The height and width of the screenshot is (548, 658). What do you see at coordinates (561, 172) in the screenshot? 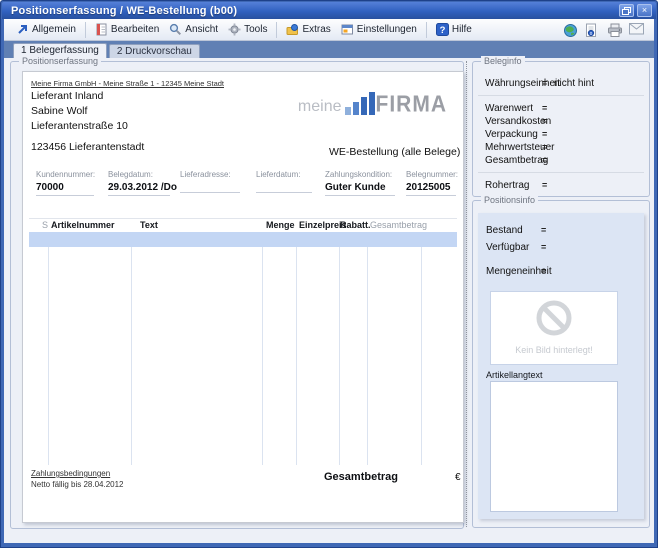
I see `separator-line` at bounding box center [561, 172].